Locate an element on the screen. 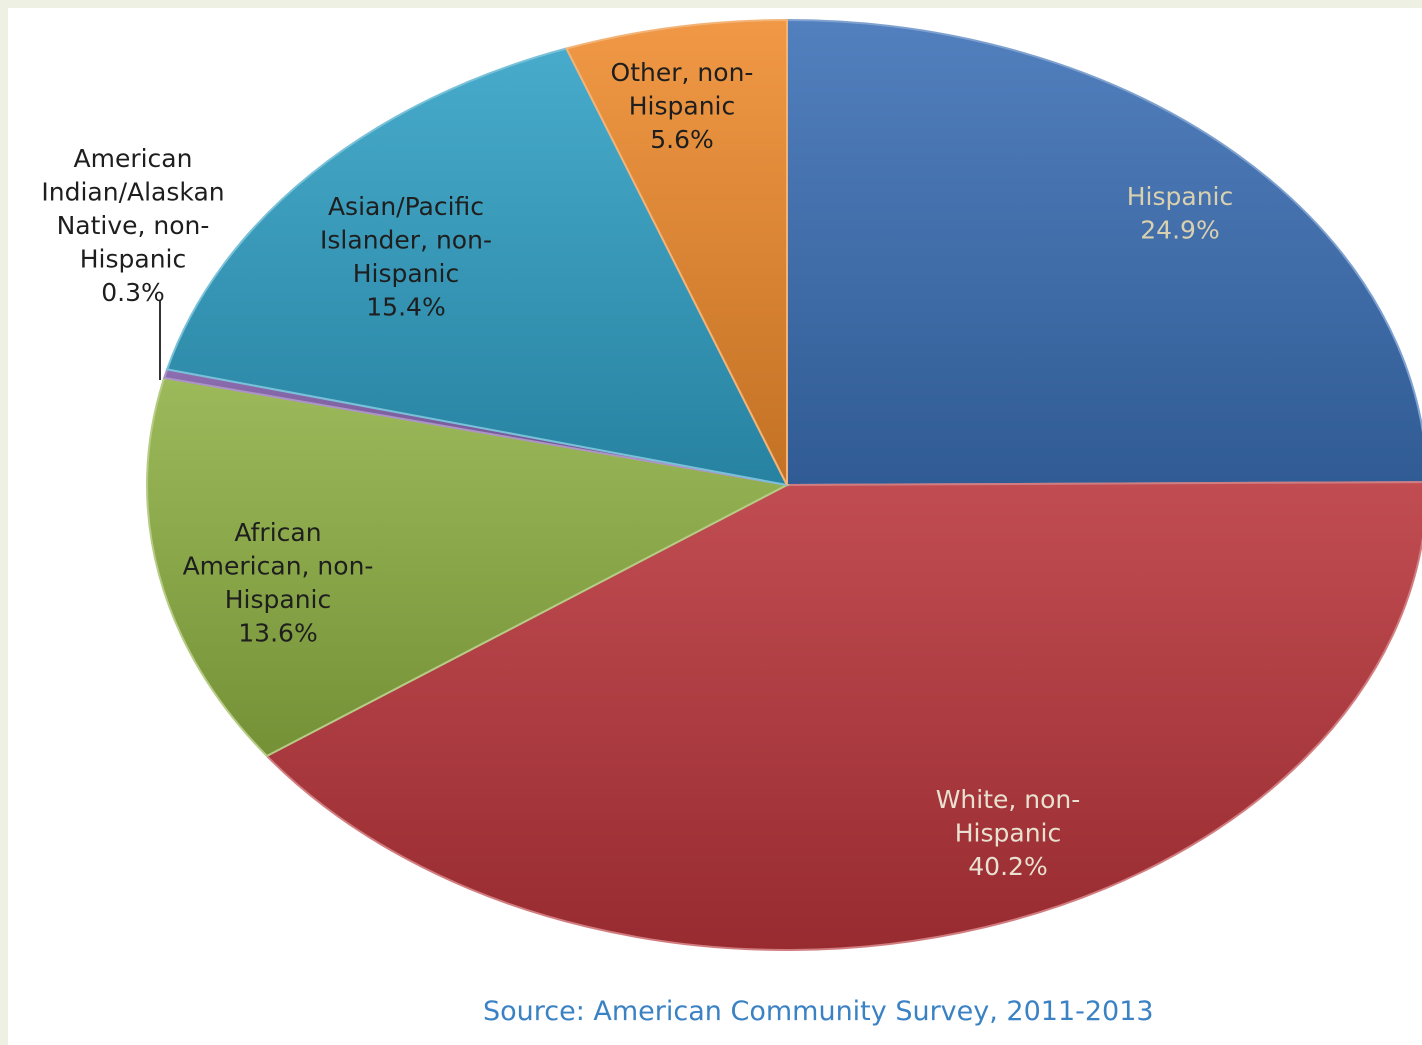 Image resolution: width=1422 pixels, height=1045 pixels. slice-name-line: American, non- is located at coordinates (278, 566).